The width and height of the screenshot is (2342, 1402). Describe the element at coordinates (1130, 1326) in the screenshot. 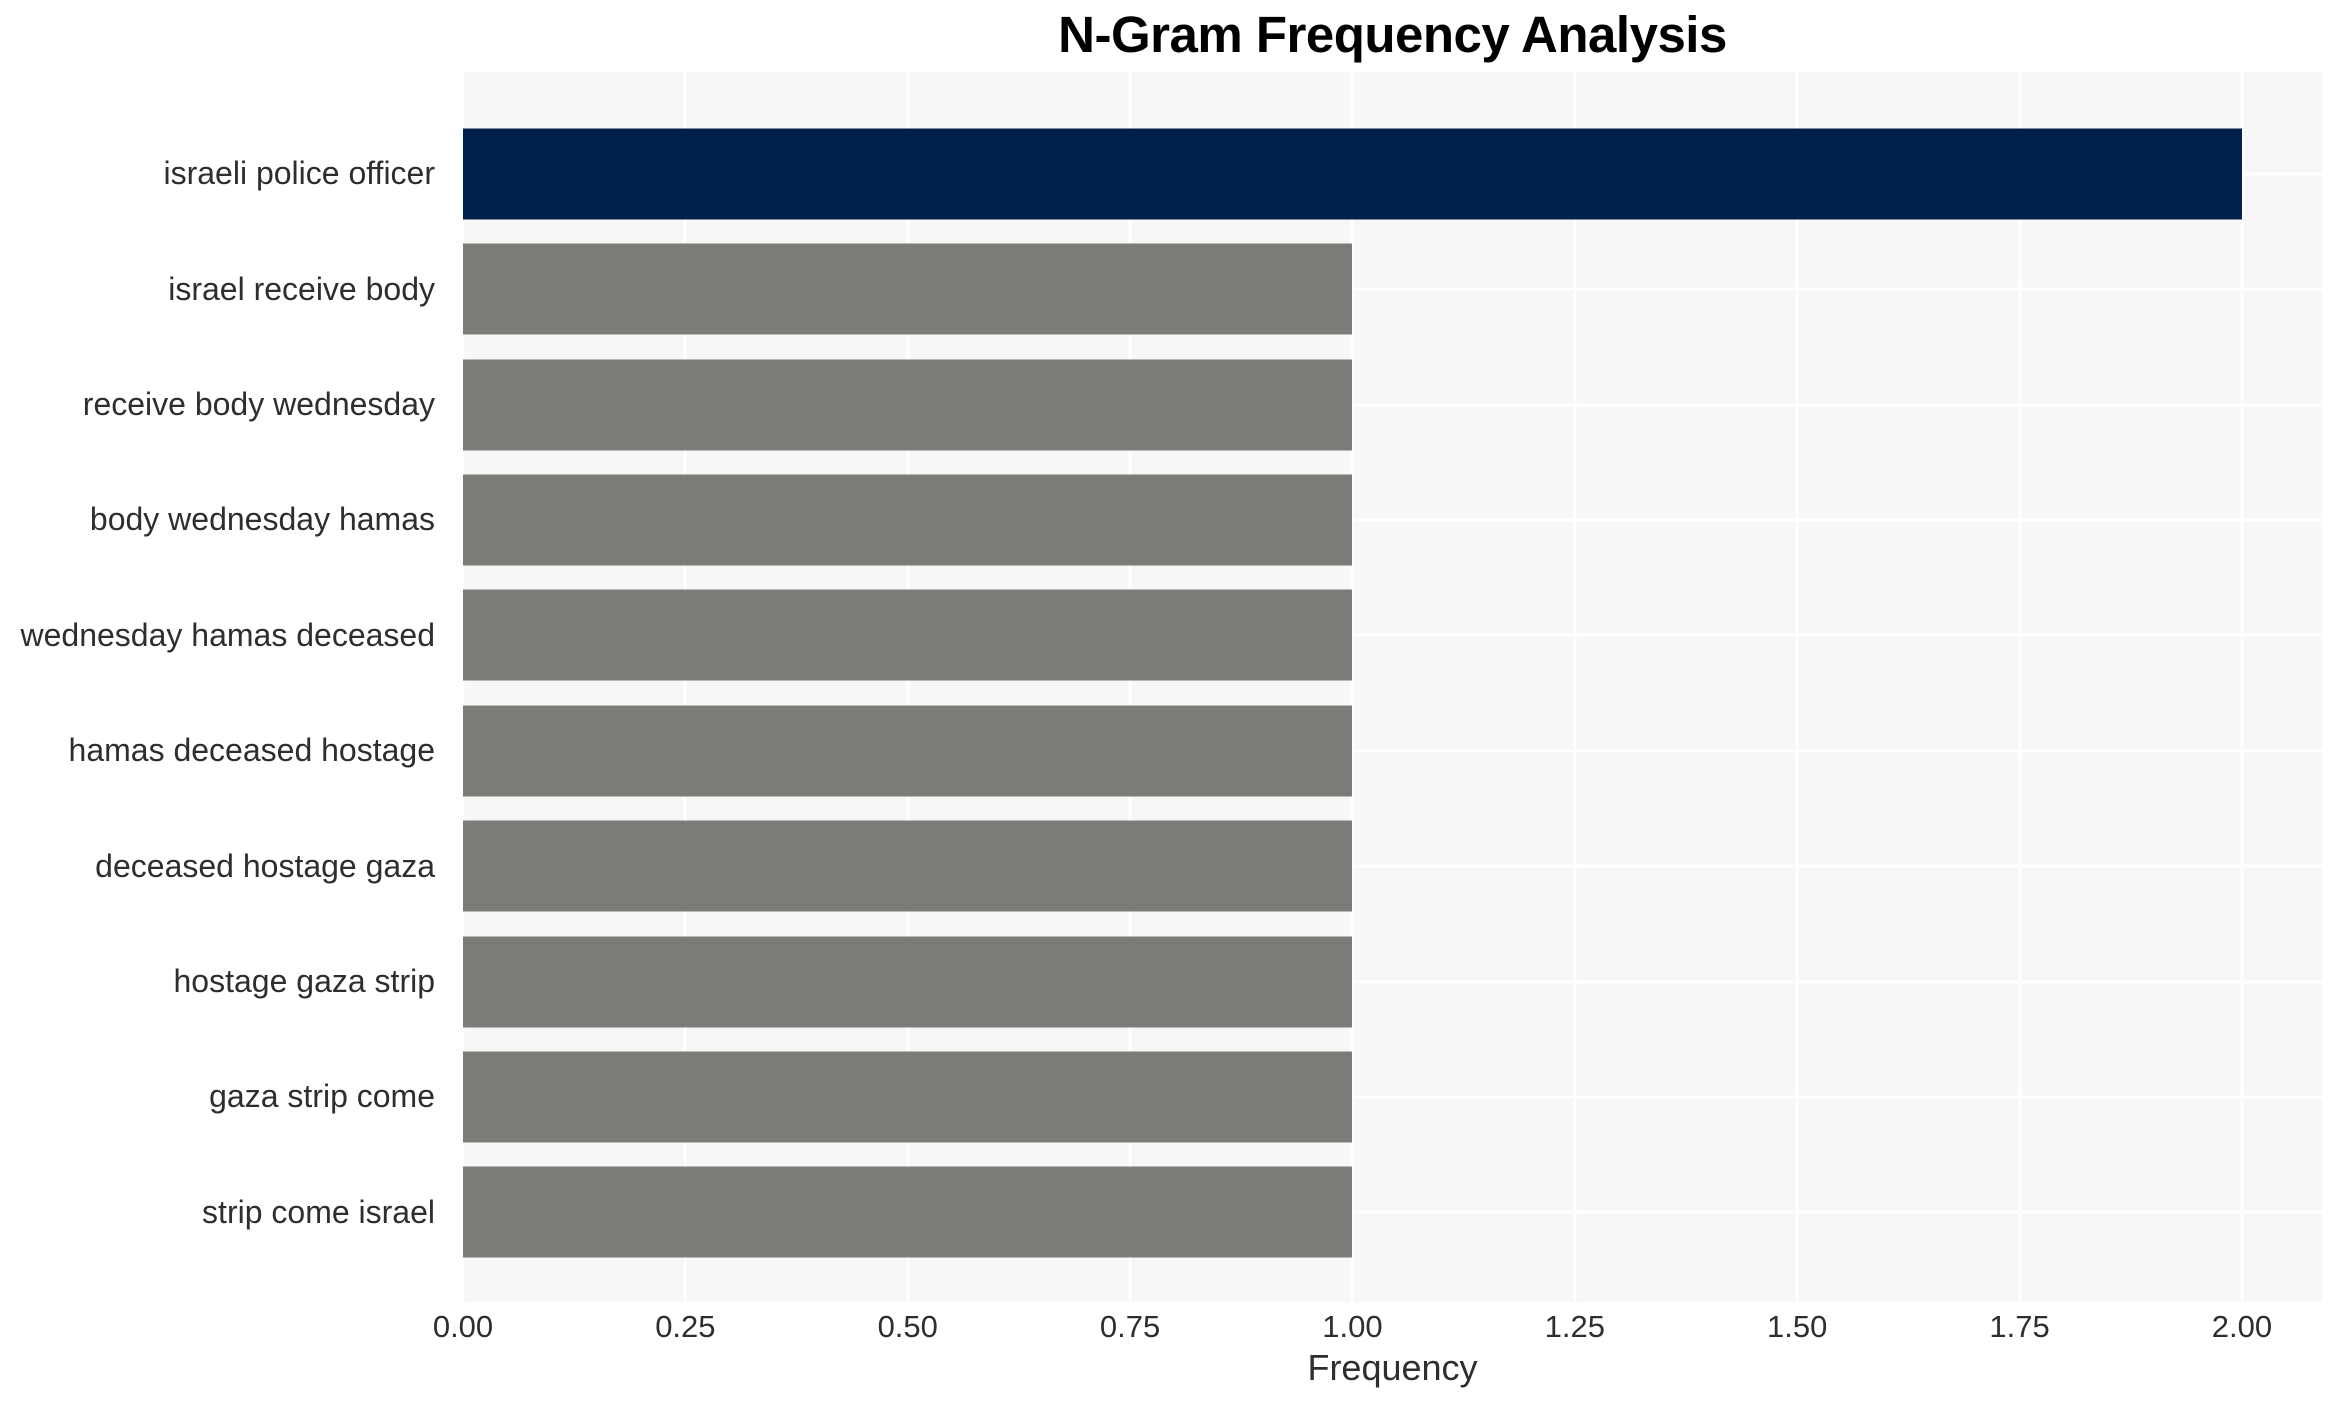

I see `x-tick-label: 0.75` at that location.